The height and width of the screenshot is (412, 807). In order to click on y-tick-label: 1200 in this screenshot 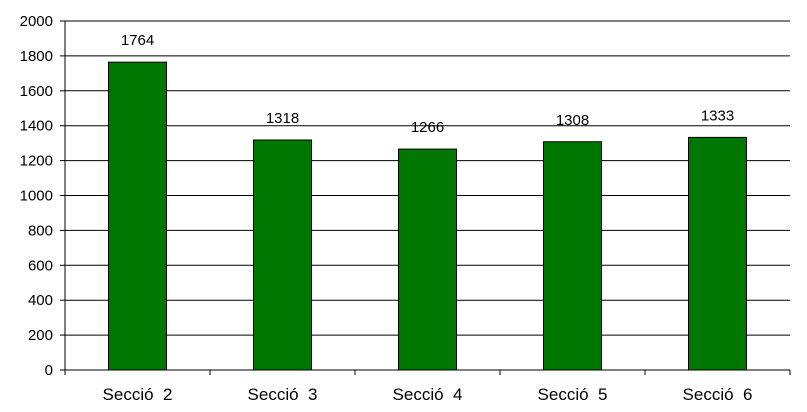, I will do `click(36, 161)`.